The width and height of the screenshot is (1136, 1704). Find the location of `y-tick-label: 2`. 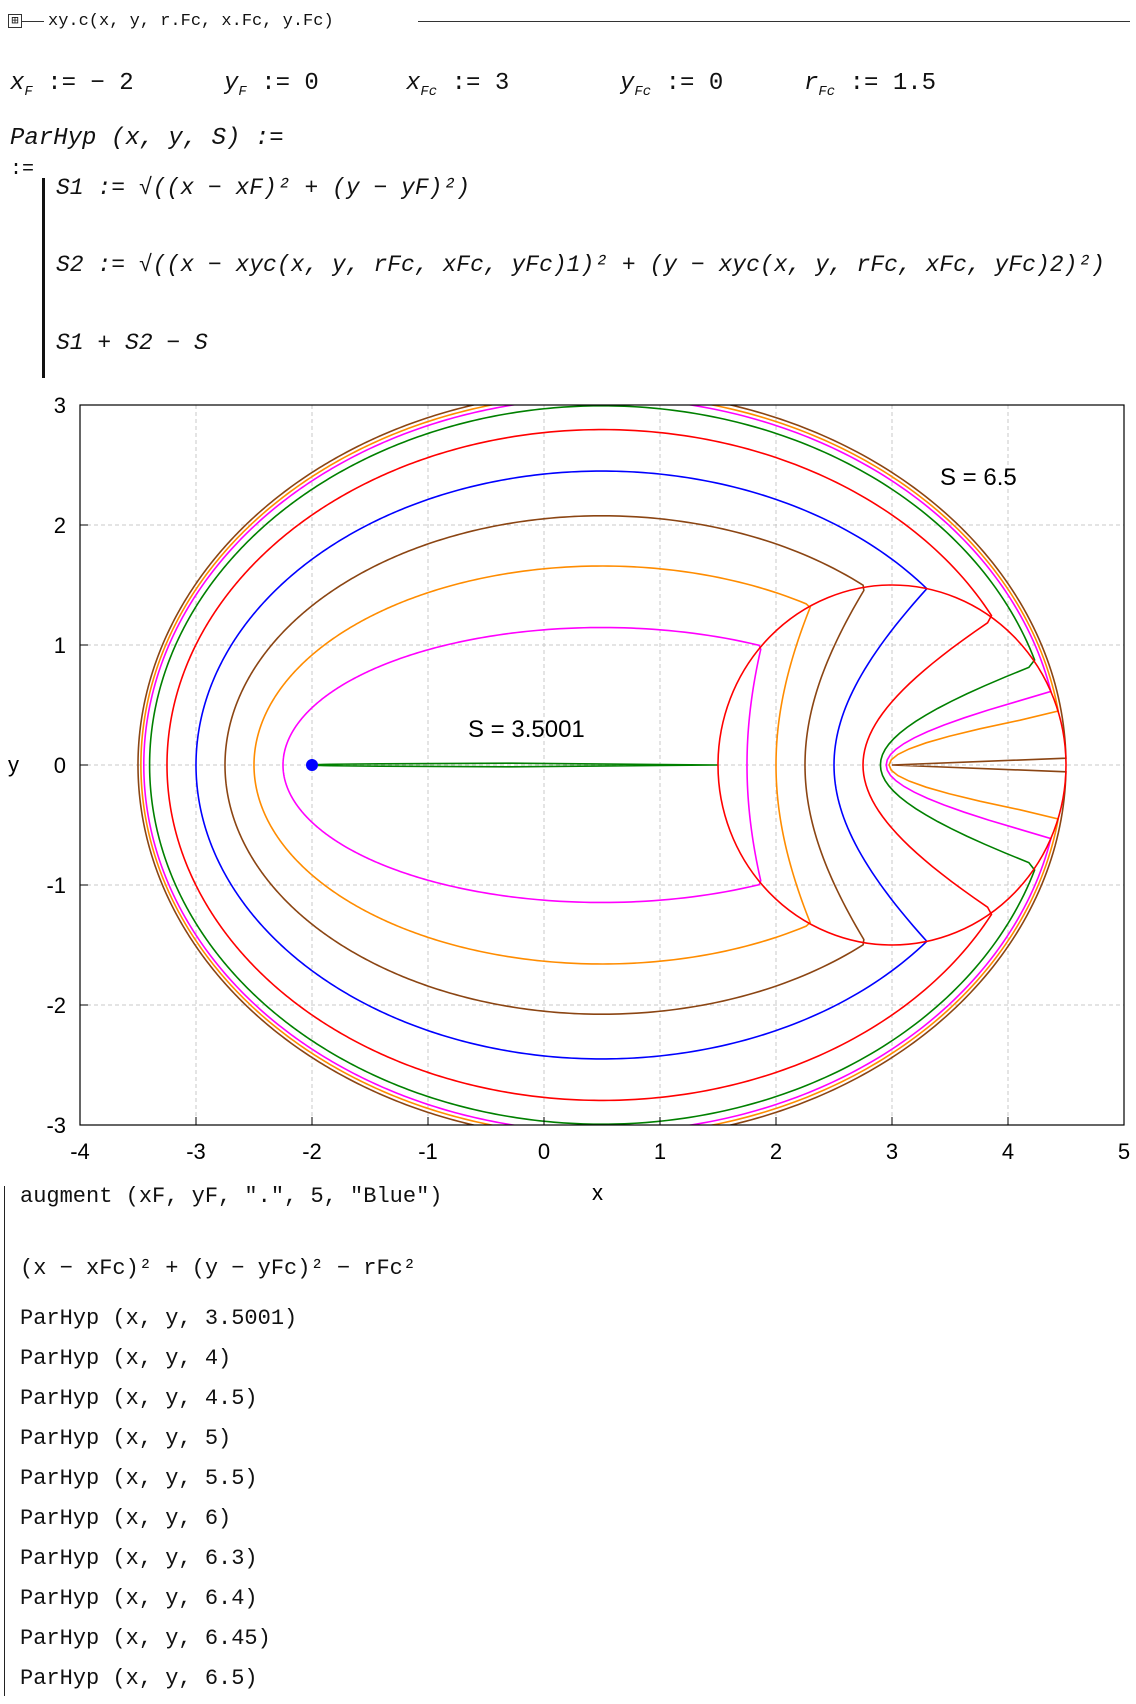

y-tick-label: 2 is located at coordinates (60, 525).